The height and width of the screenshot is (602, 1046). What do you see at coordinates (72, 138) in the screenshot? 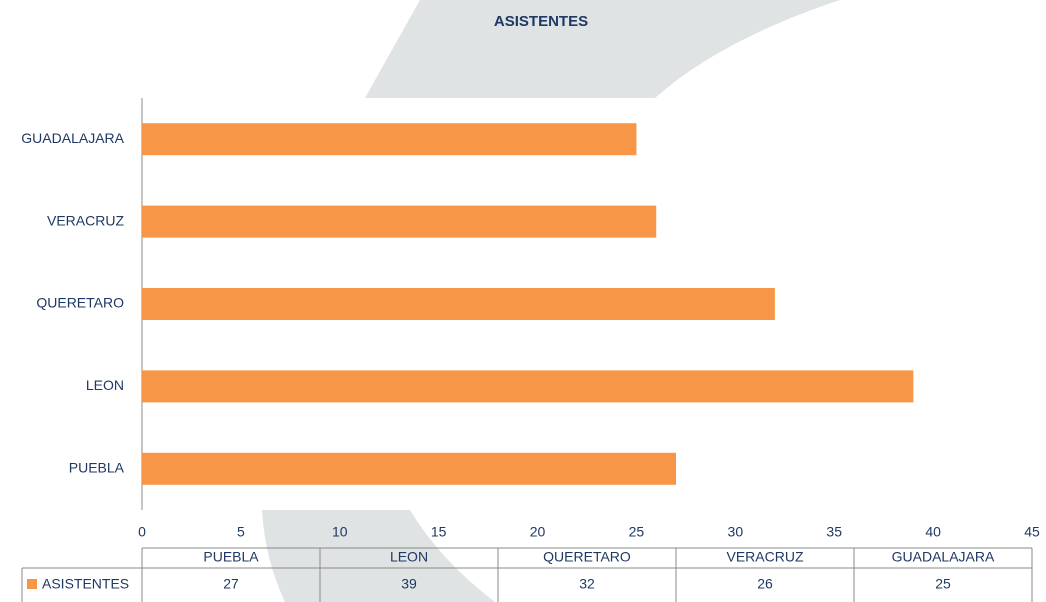
I see `y-tick-label: GUADALAJARA` at bounding box center [72, 138].